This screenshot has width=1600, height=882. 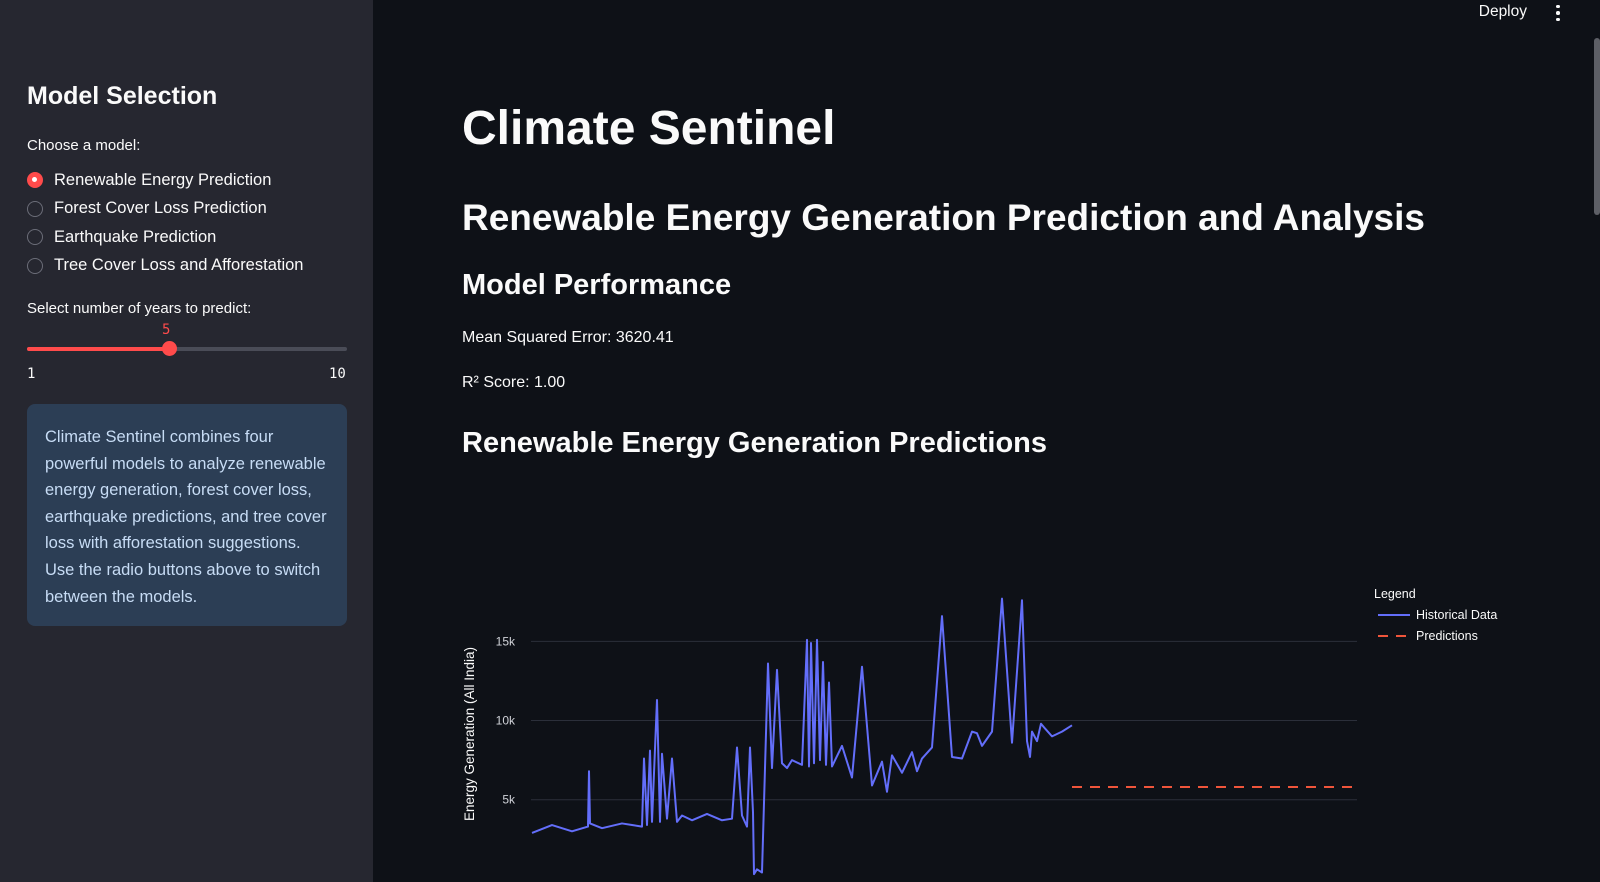 I want to click on radio-option-renewable-energy: Renewable Energy Prediction, so click(x=165, y=180).